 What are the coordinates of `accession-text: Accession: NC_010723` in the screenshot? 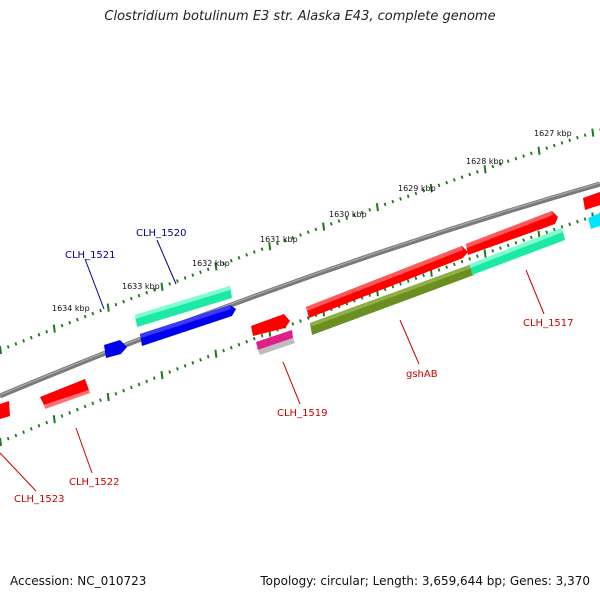 It's located at (78, 581).